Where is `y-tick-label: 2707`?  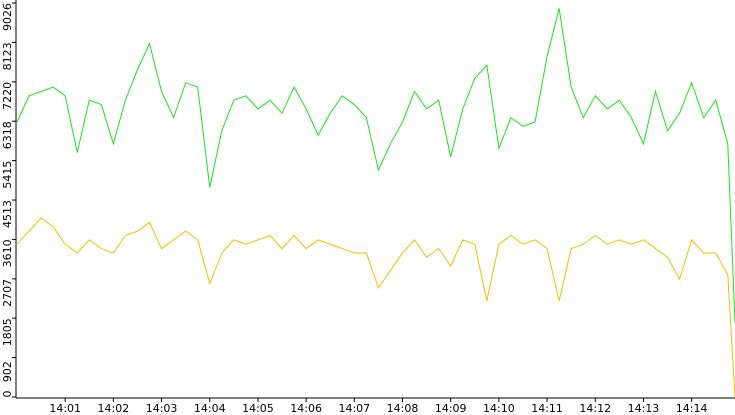
y-tick-label: 2707 is located at coordinates (7, 293).